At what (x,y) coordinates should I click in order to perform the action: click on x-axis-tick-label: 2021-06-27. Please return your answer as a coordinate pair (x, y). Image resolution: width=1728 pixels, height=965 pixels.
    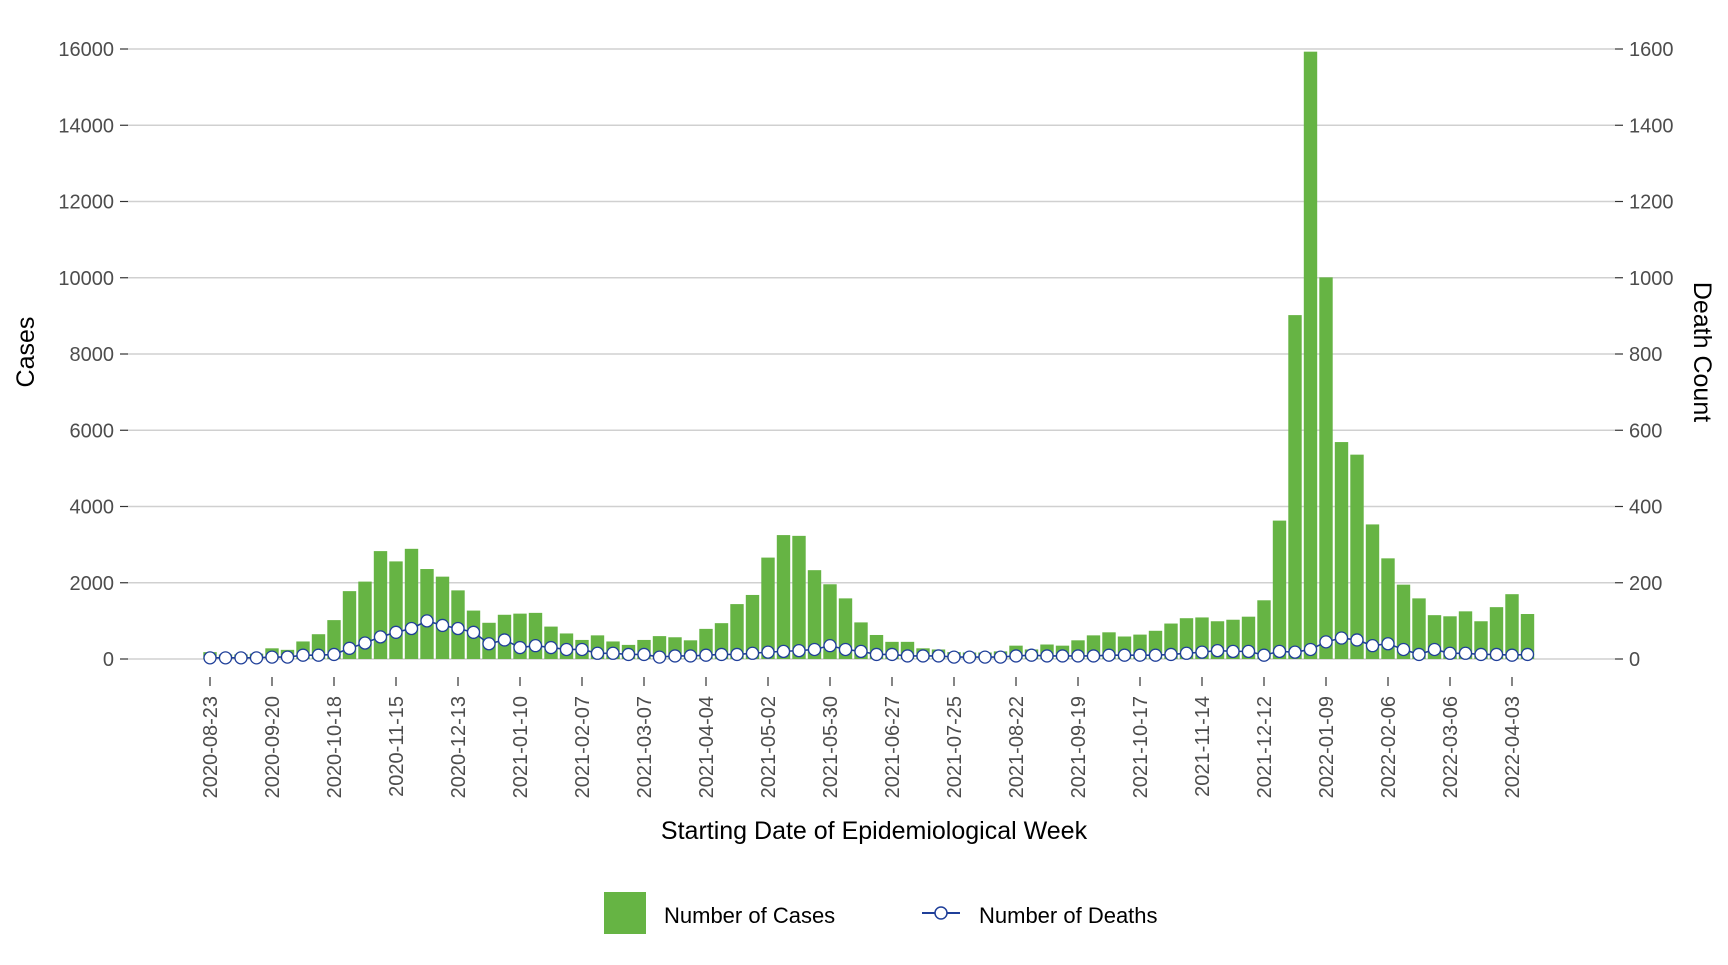
    Looking at the image, I should click on (893, 747).